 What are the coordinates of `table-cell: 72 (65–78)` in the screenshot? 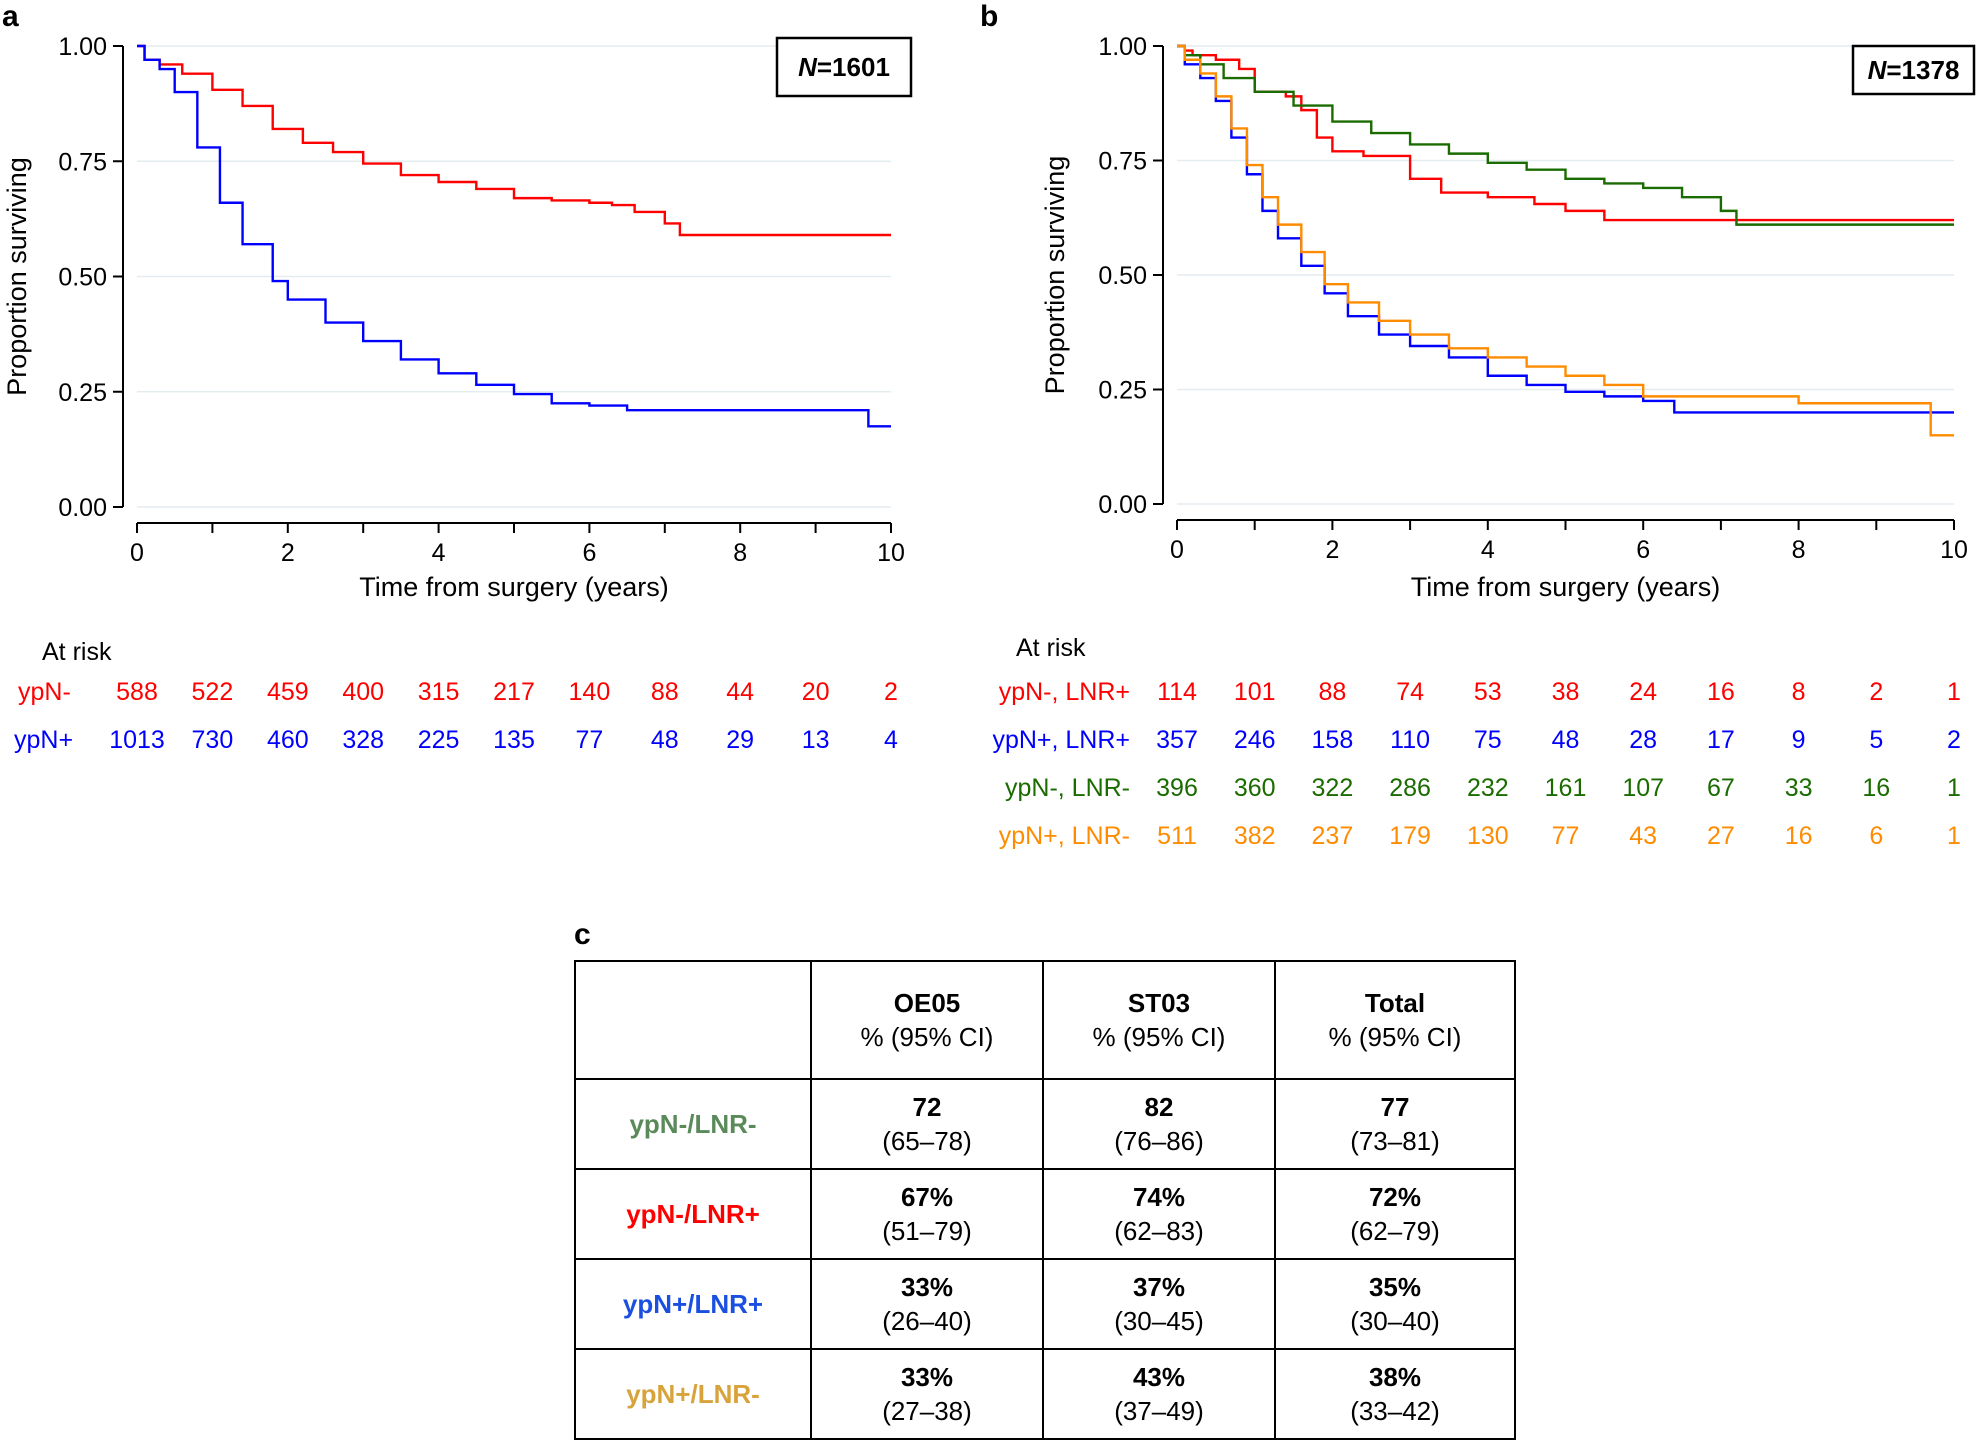 It's located at (927, 1124).